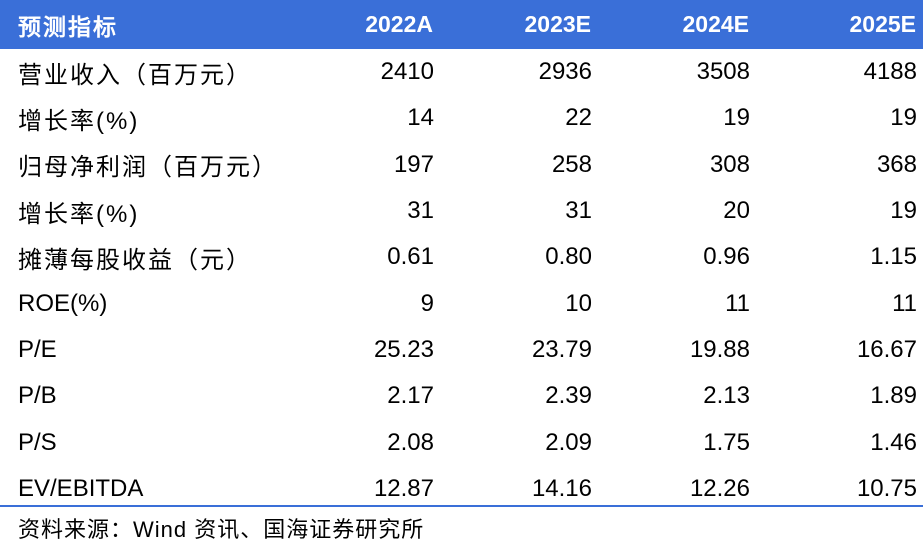 The width and height of the screenshot is (923, 550). I want to click on table-cell: 0.96, so click(726, 257).